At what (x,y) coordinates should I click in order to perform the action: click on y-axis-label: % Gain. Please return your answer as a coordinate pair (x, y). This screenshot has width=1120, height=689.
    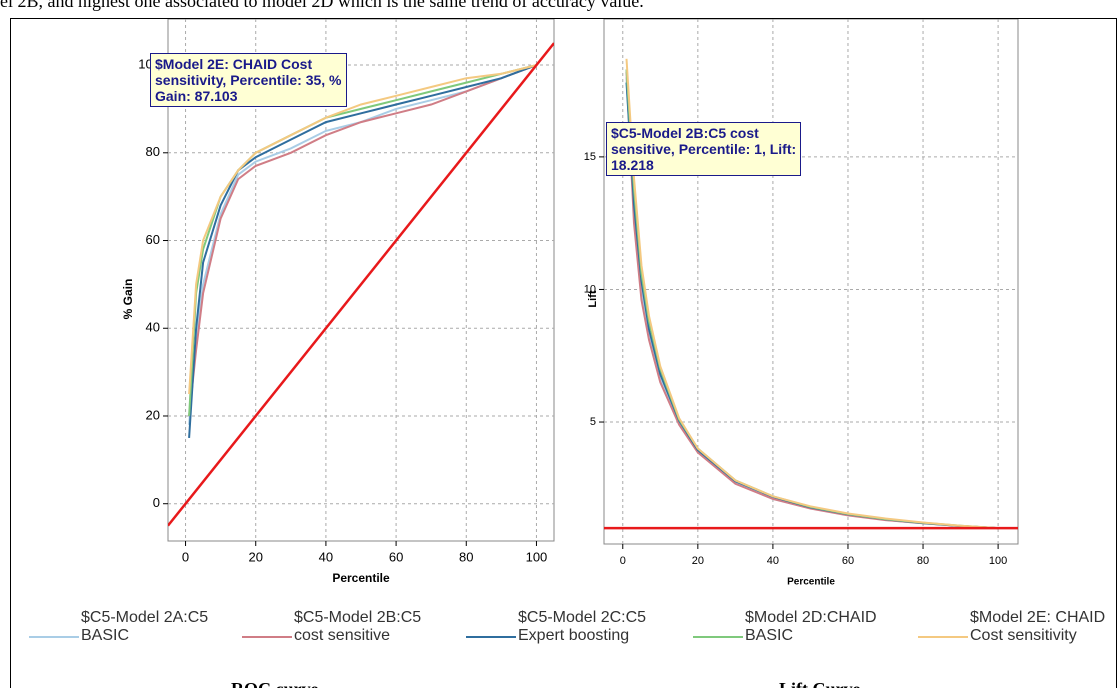
    Looking at the image, I should click on (128, 299).